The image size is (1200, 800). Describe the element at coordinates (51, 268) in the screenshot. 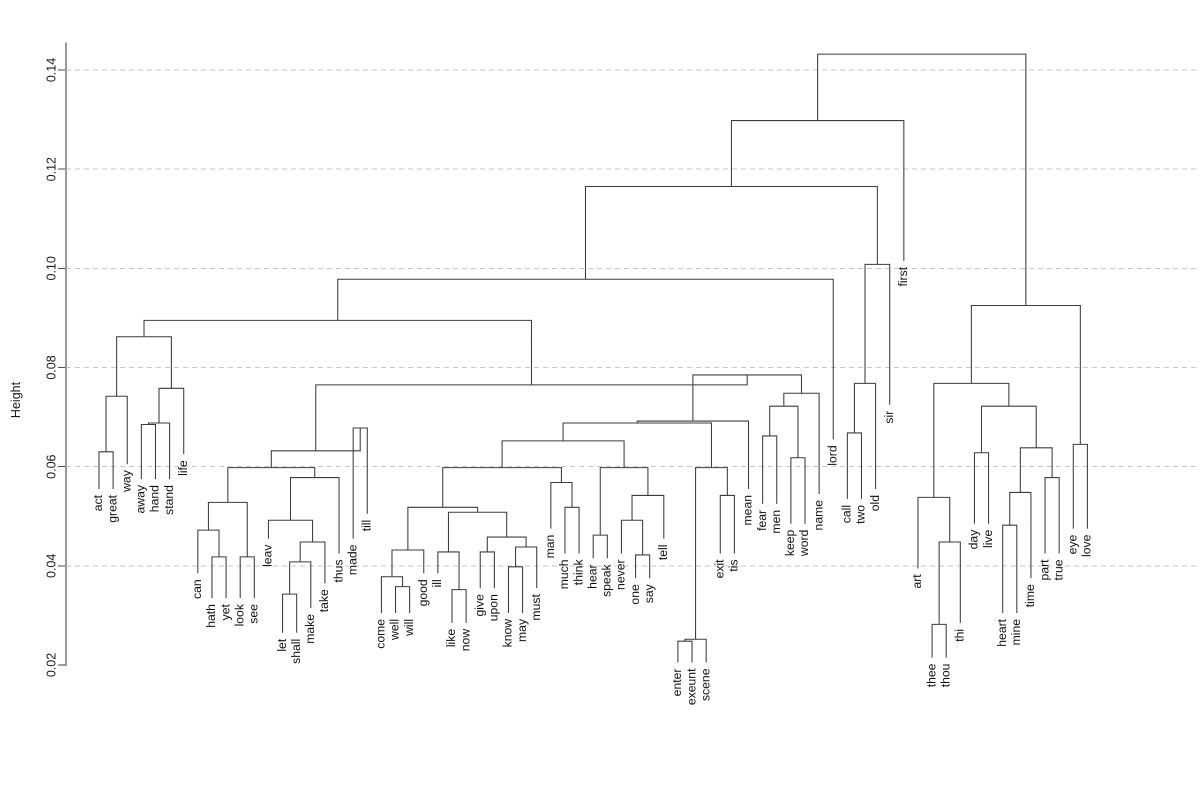

I see `y-axis-tick-label: 0.10` at that location.